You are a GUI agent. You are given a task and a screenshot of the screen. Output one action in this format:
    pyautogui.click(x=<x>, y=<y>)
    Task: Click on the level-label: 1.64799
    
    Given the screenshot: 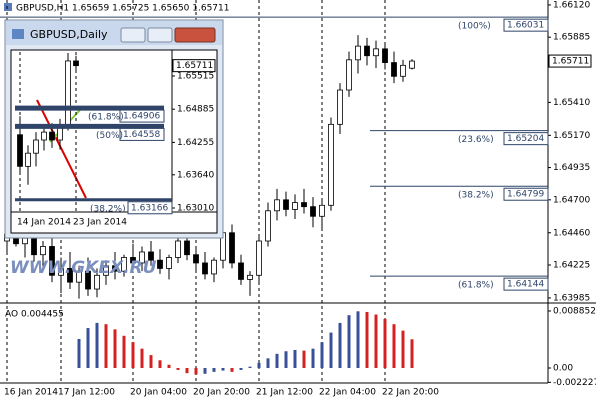 What is the action you would take?
    pyautogui.click(x=525, y=195)
    